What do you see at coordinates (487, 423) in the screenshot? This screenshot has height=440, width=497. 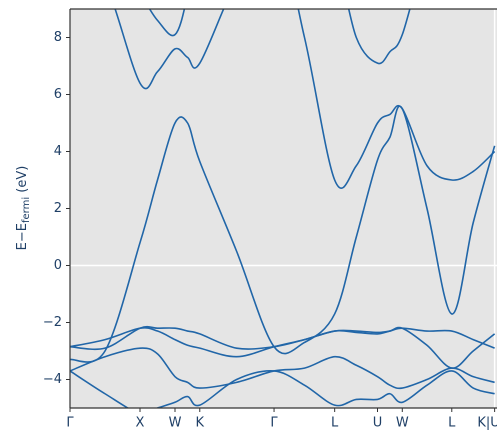 I see `x-tick-label: K|U` at bounding box center [487, 423].